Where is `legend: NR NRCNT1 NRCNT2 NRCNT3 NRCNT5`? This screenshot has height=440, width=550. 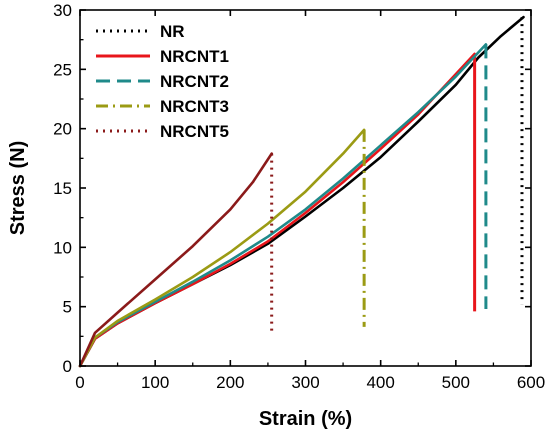 legend: NR NRCNT1 NRCNT2 NRCNT3 NRCNT5 is located at coordinates (162, 81).